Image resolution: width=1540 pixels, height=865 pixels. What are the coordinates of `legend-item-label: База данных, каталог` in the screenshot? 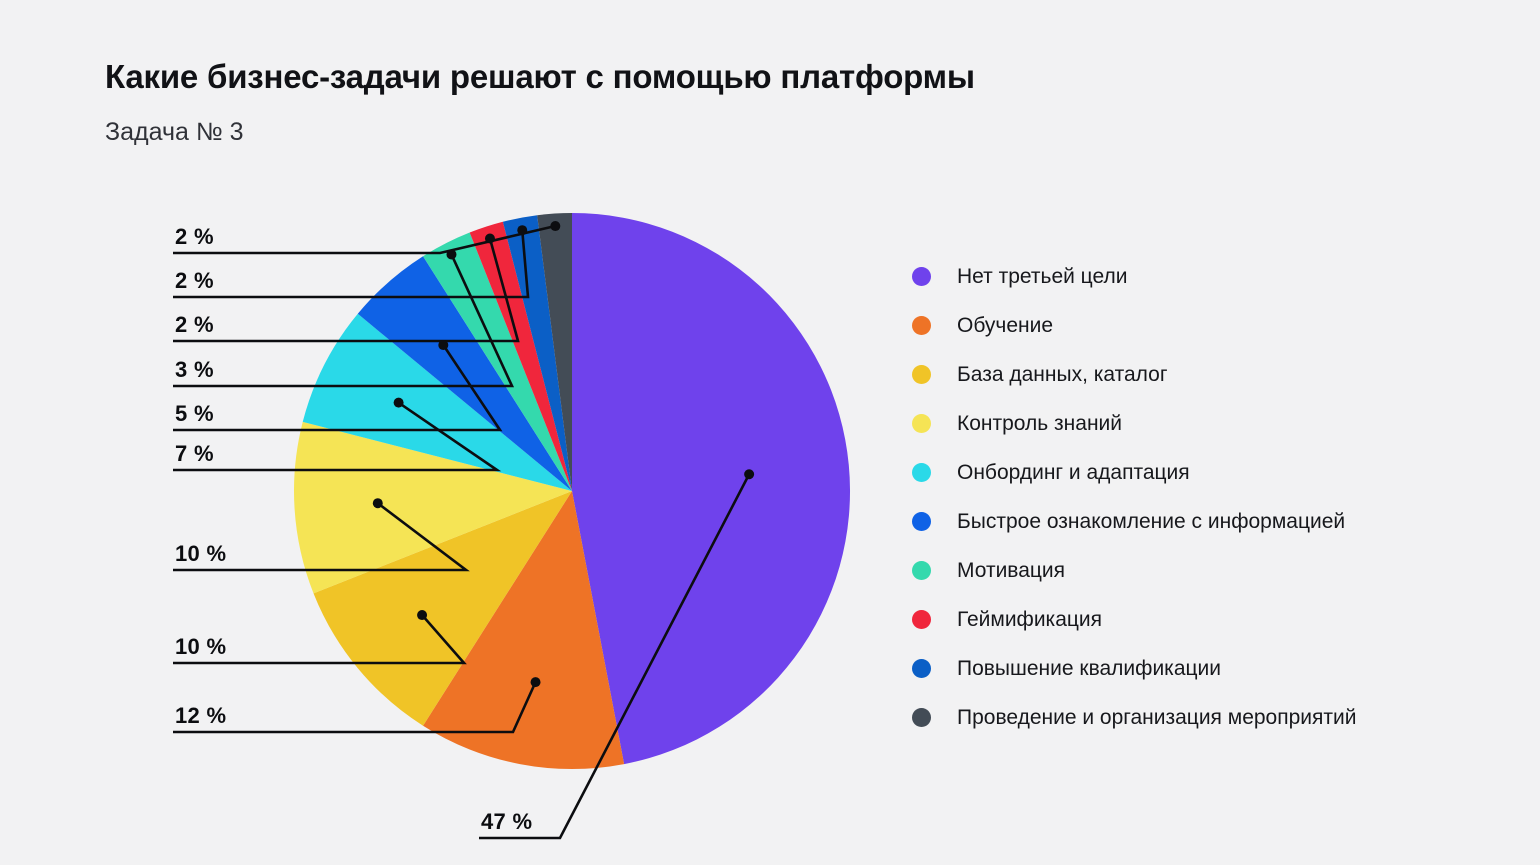 It's located at (1062, 374).